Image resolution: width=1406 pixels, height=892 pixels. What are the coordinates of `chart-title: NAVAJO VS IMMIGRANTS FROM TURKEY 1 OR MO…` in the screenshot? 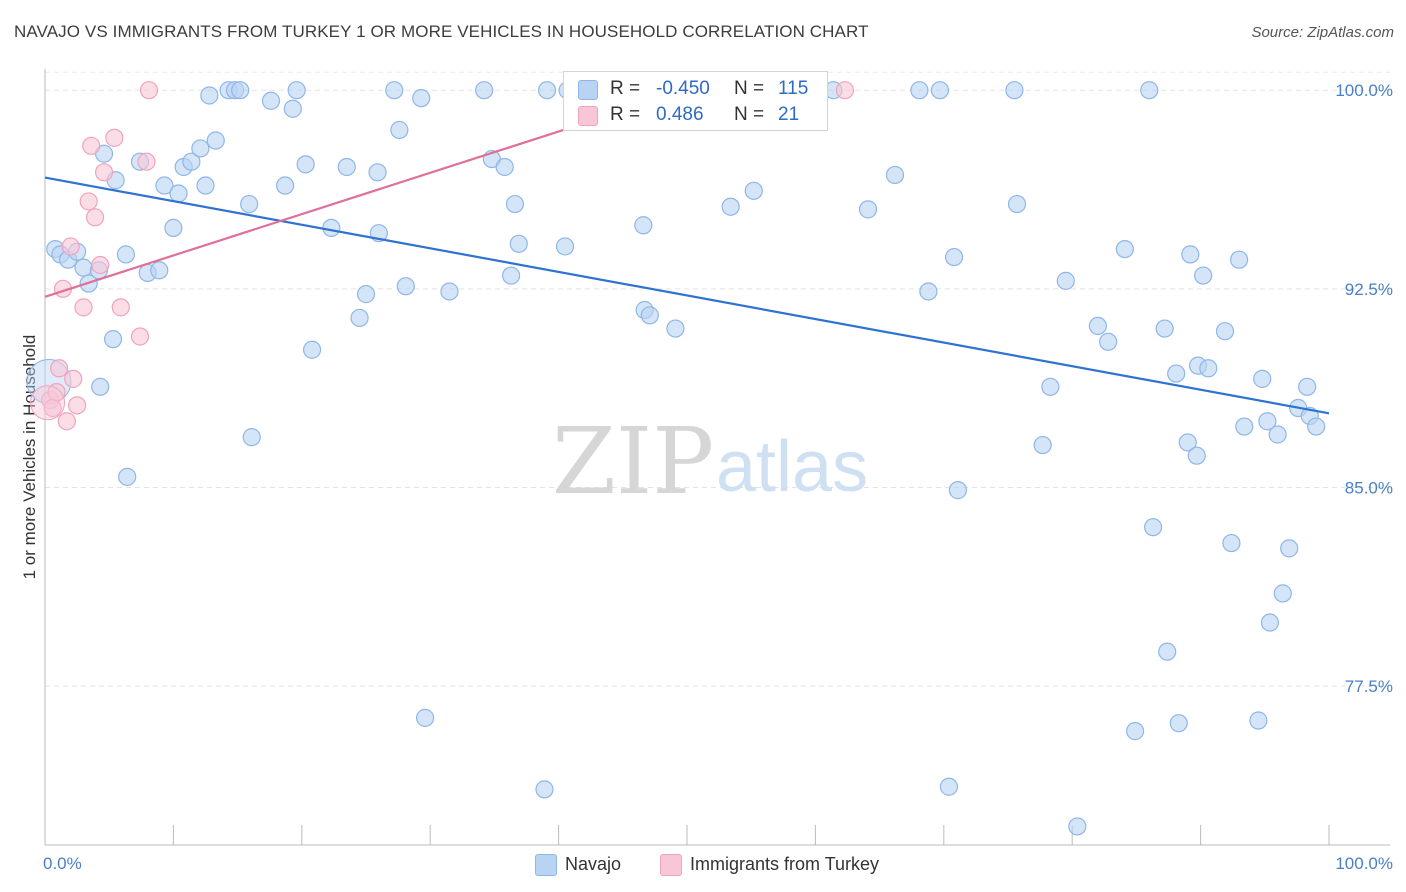 It's located at (441, 31).